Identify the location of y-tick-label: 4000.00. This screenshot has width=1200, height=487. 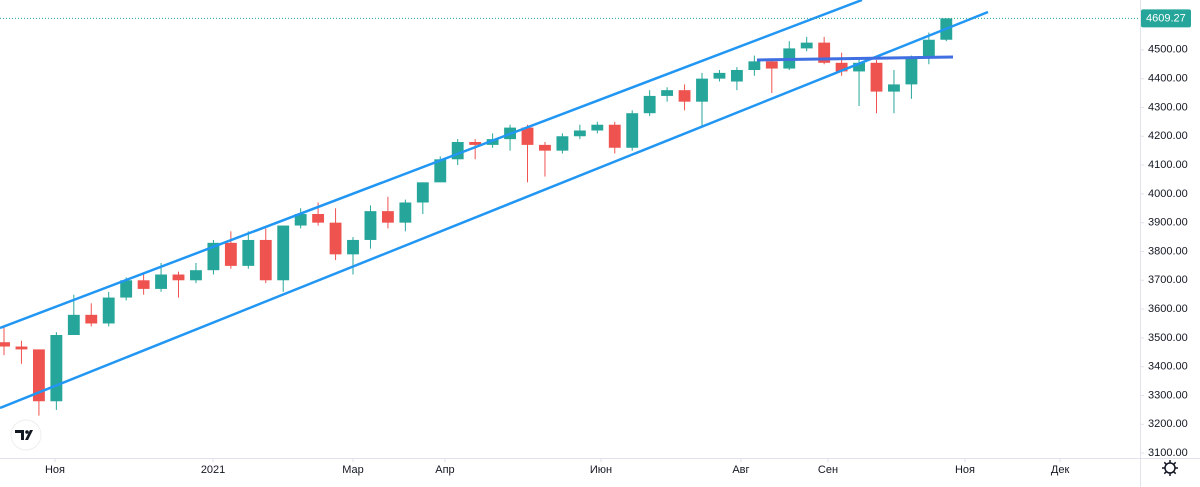
(1168, 194).